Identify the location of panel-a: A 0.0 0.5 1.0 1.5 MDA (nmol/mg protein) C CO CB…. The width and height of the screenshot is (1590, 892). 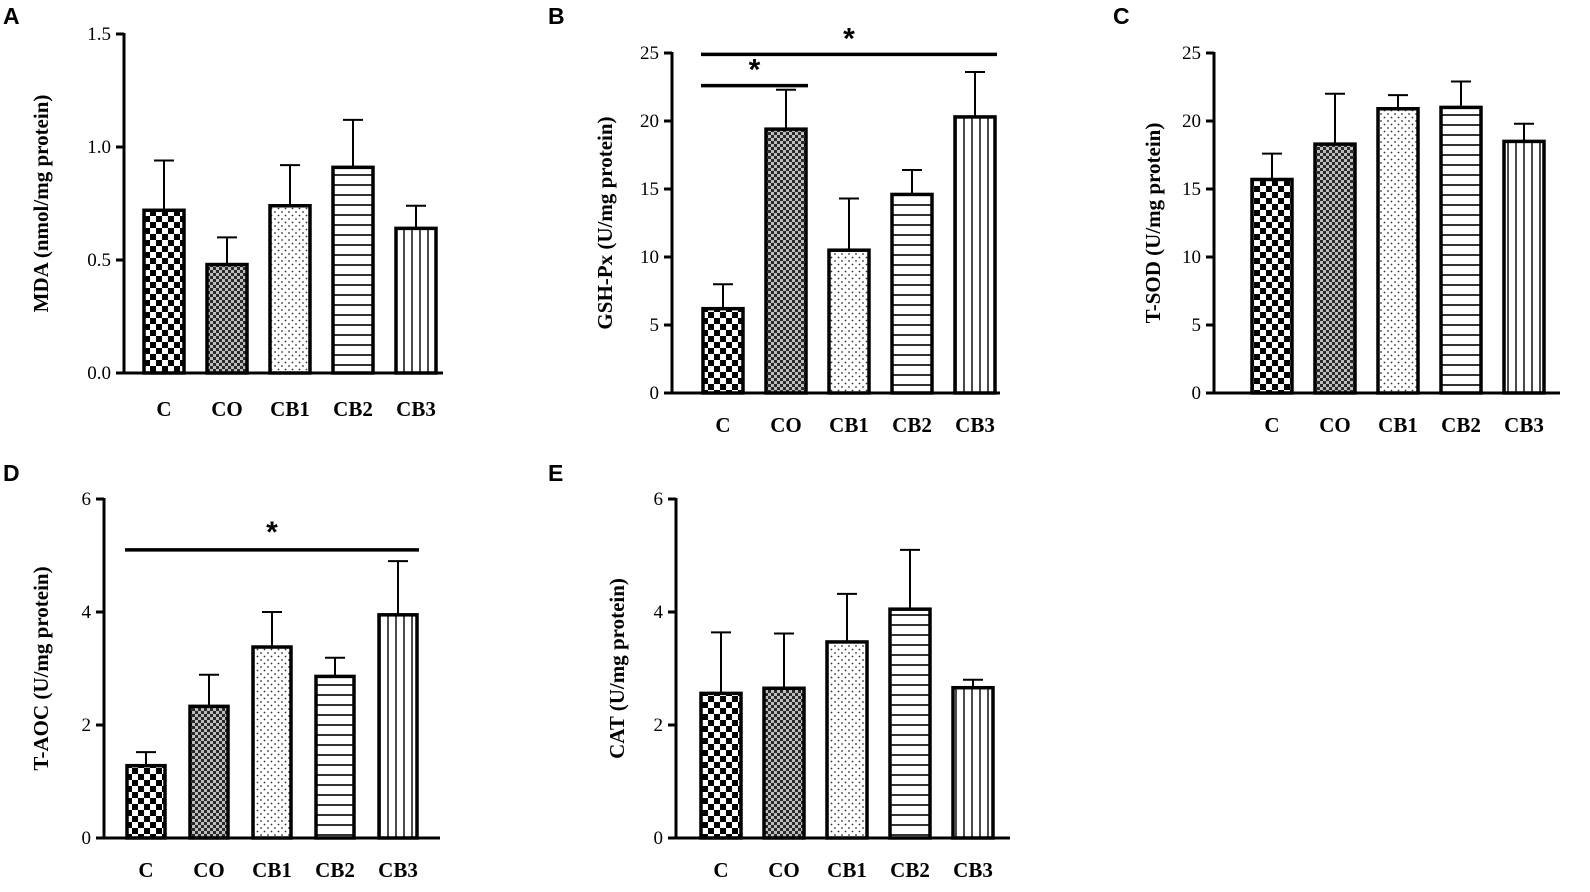
(223, 212).